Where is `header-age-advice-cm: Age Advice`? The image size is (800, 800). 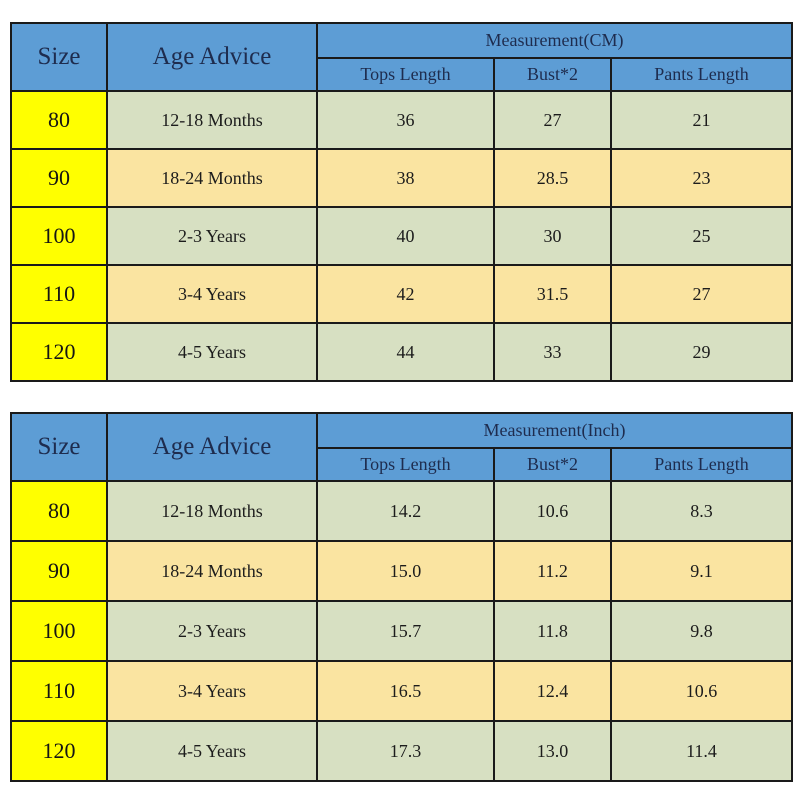
header-age-advice-cm: Age Advice is located at coordinates (212, 57).